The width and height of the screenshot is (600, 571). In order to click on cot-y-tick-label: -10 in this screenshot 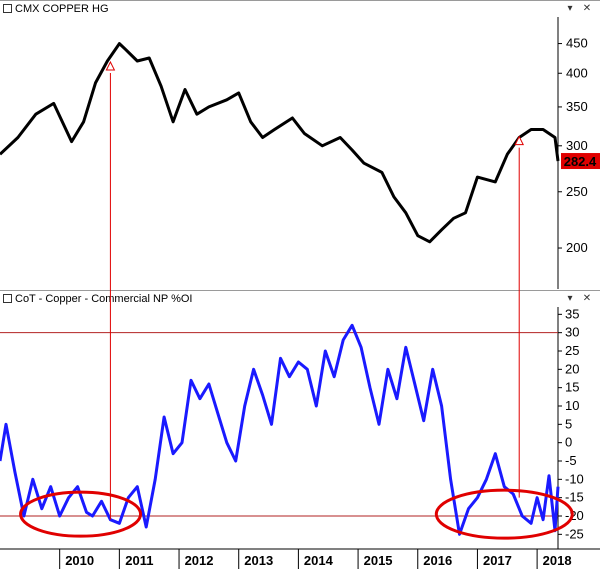, I will do `click(574, 478)`.